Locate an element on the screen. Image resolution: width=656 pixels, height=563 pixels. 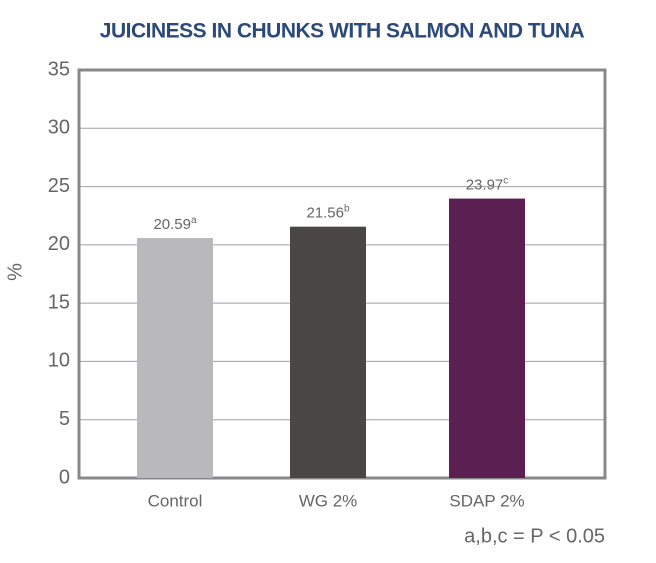
y-tick-label: 15 is located at coordinates (59, 302).